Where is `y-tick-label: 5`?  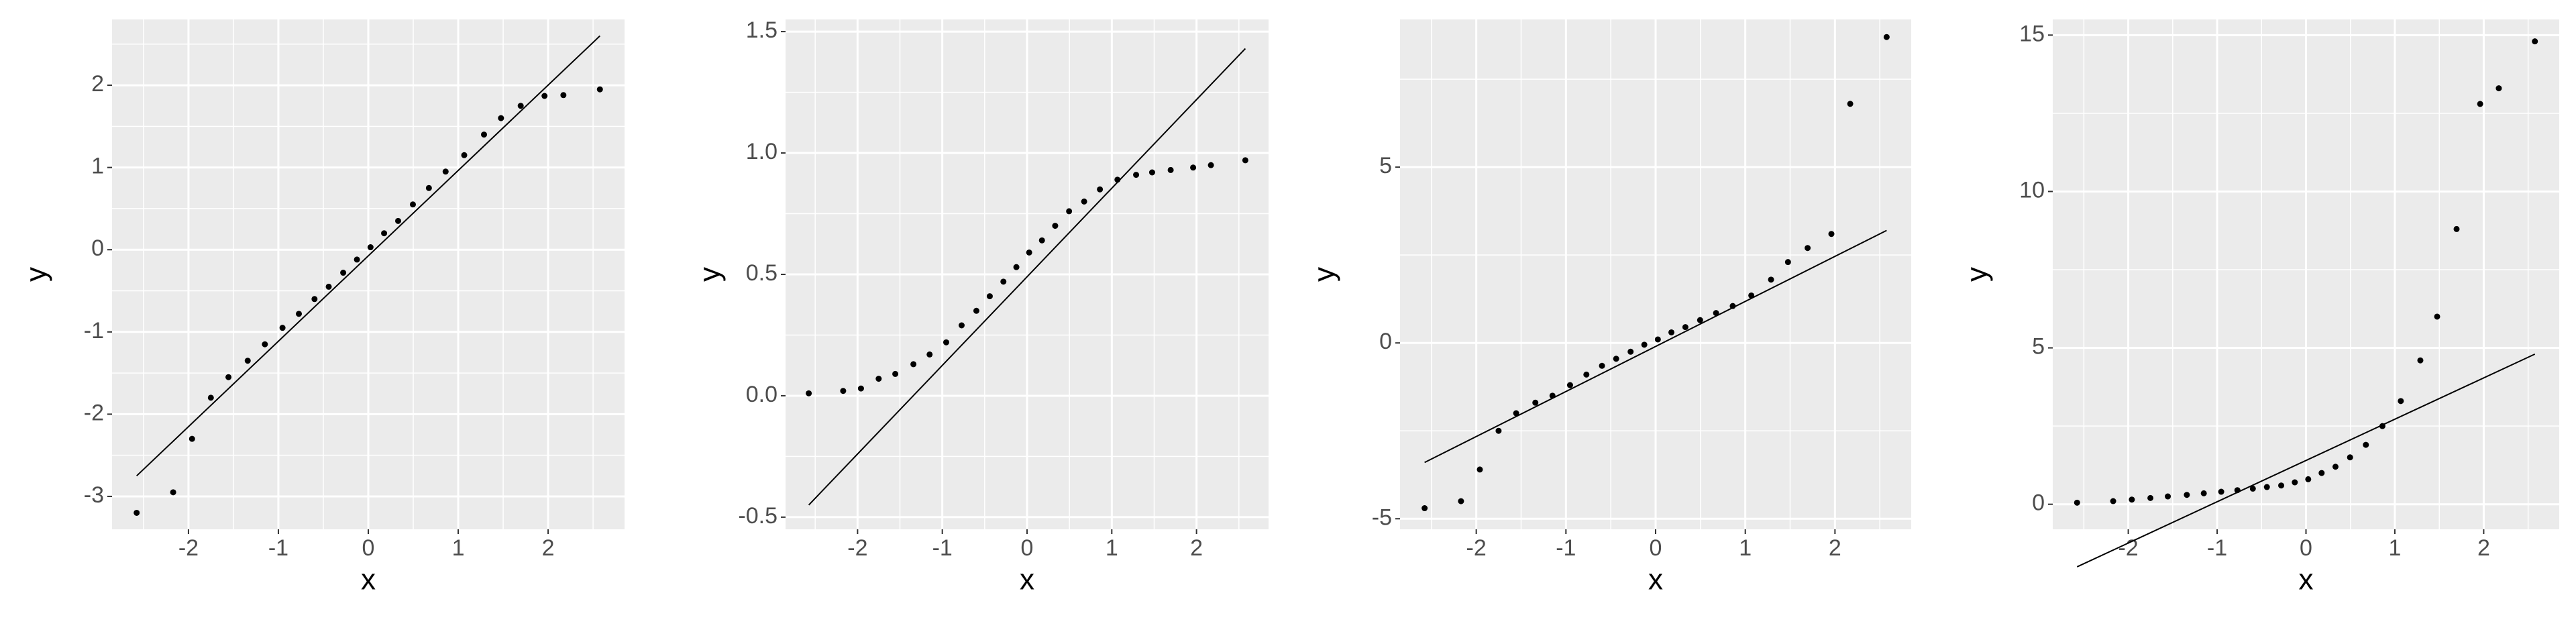 y-tick-label: 5 is located at coordinates (2038, 347).